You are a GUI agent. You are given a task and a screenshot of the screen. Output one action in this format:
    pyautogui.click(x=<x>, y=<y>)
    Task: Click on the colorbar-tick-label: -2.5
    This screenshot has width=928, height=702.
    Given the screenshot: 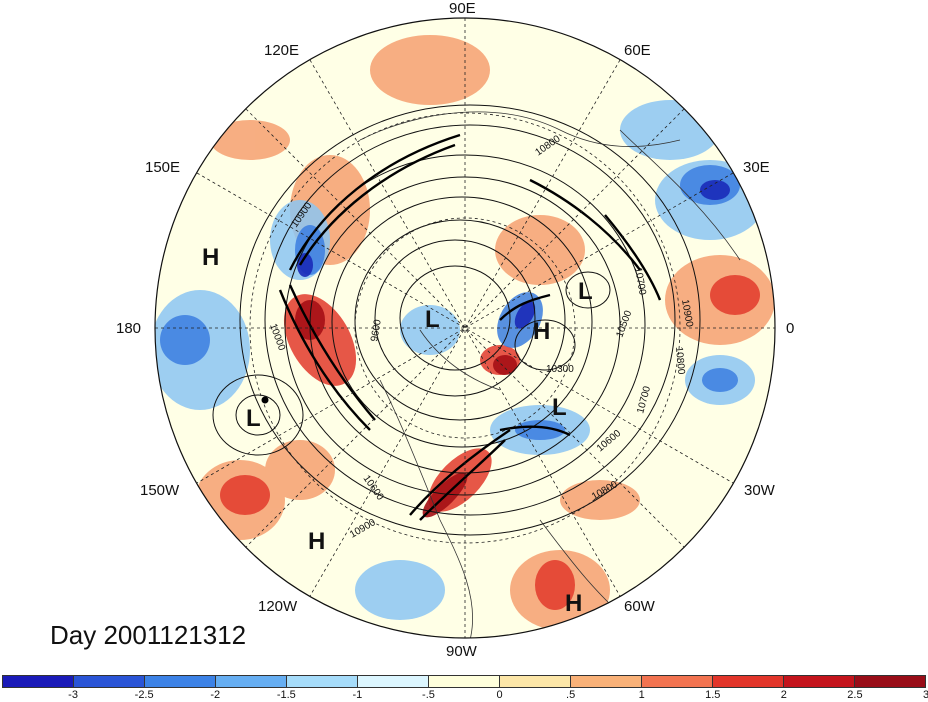 What is the action you would take?
    pyautogui.click(x=144, y=695)
    